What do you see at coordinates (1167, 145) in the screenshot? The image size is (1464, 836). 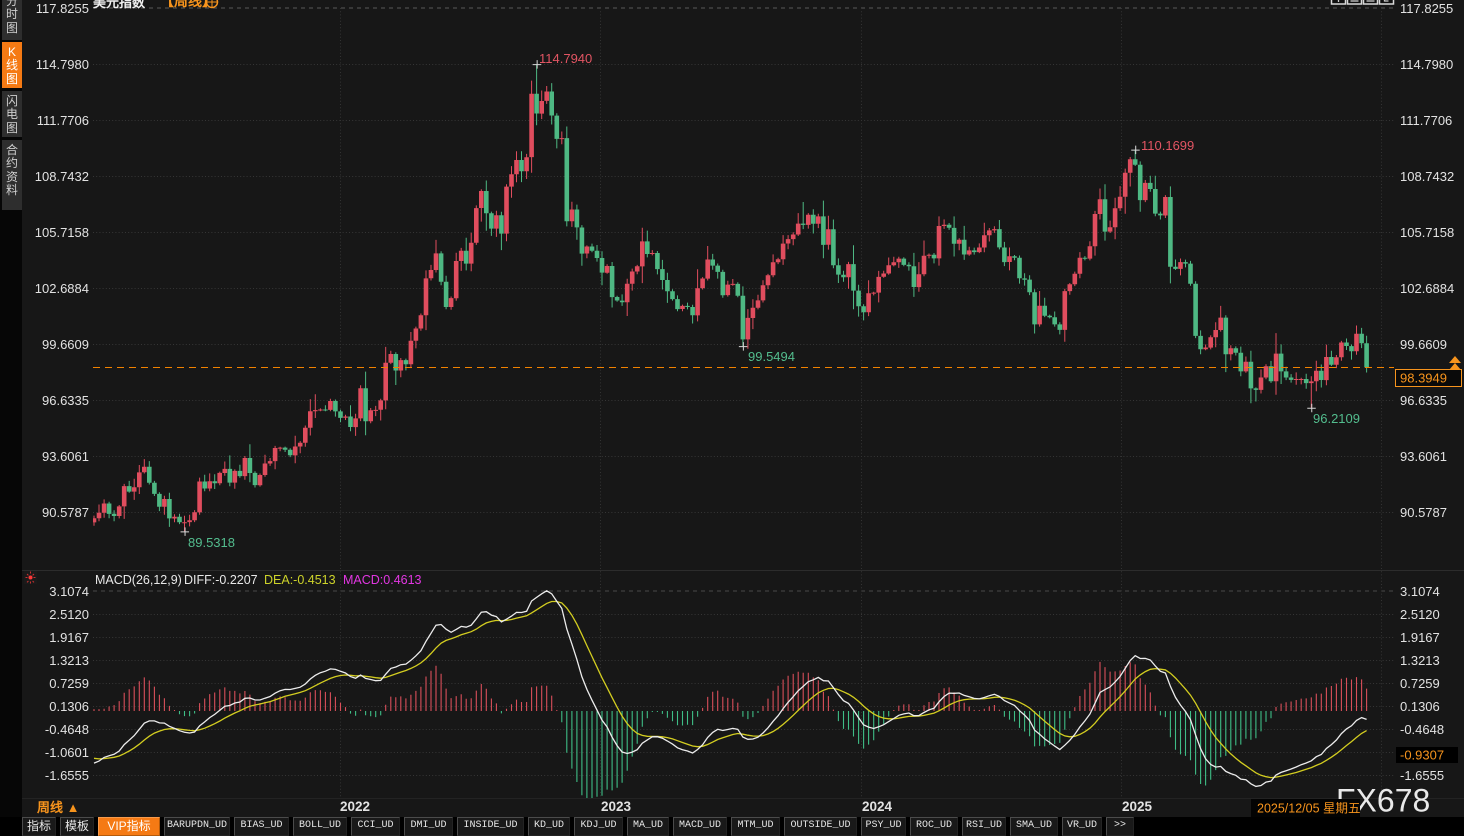 I see `svg-text: 110.1699` at bounding box center [1167, 145].